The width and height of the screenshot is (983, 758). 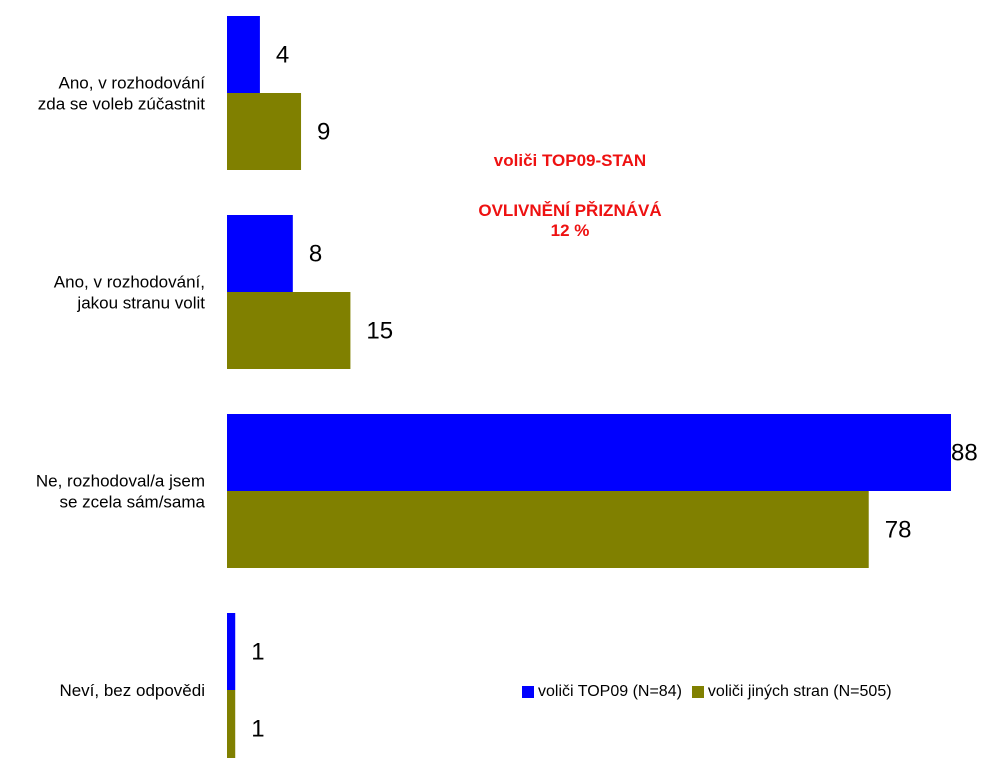 I want to click on bar-series1-cat1, so click(x=289, y=330).